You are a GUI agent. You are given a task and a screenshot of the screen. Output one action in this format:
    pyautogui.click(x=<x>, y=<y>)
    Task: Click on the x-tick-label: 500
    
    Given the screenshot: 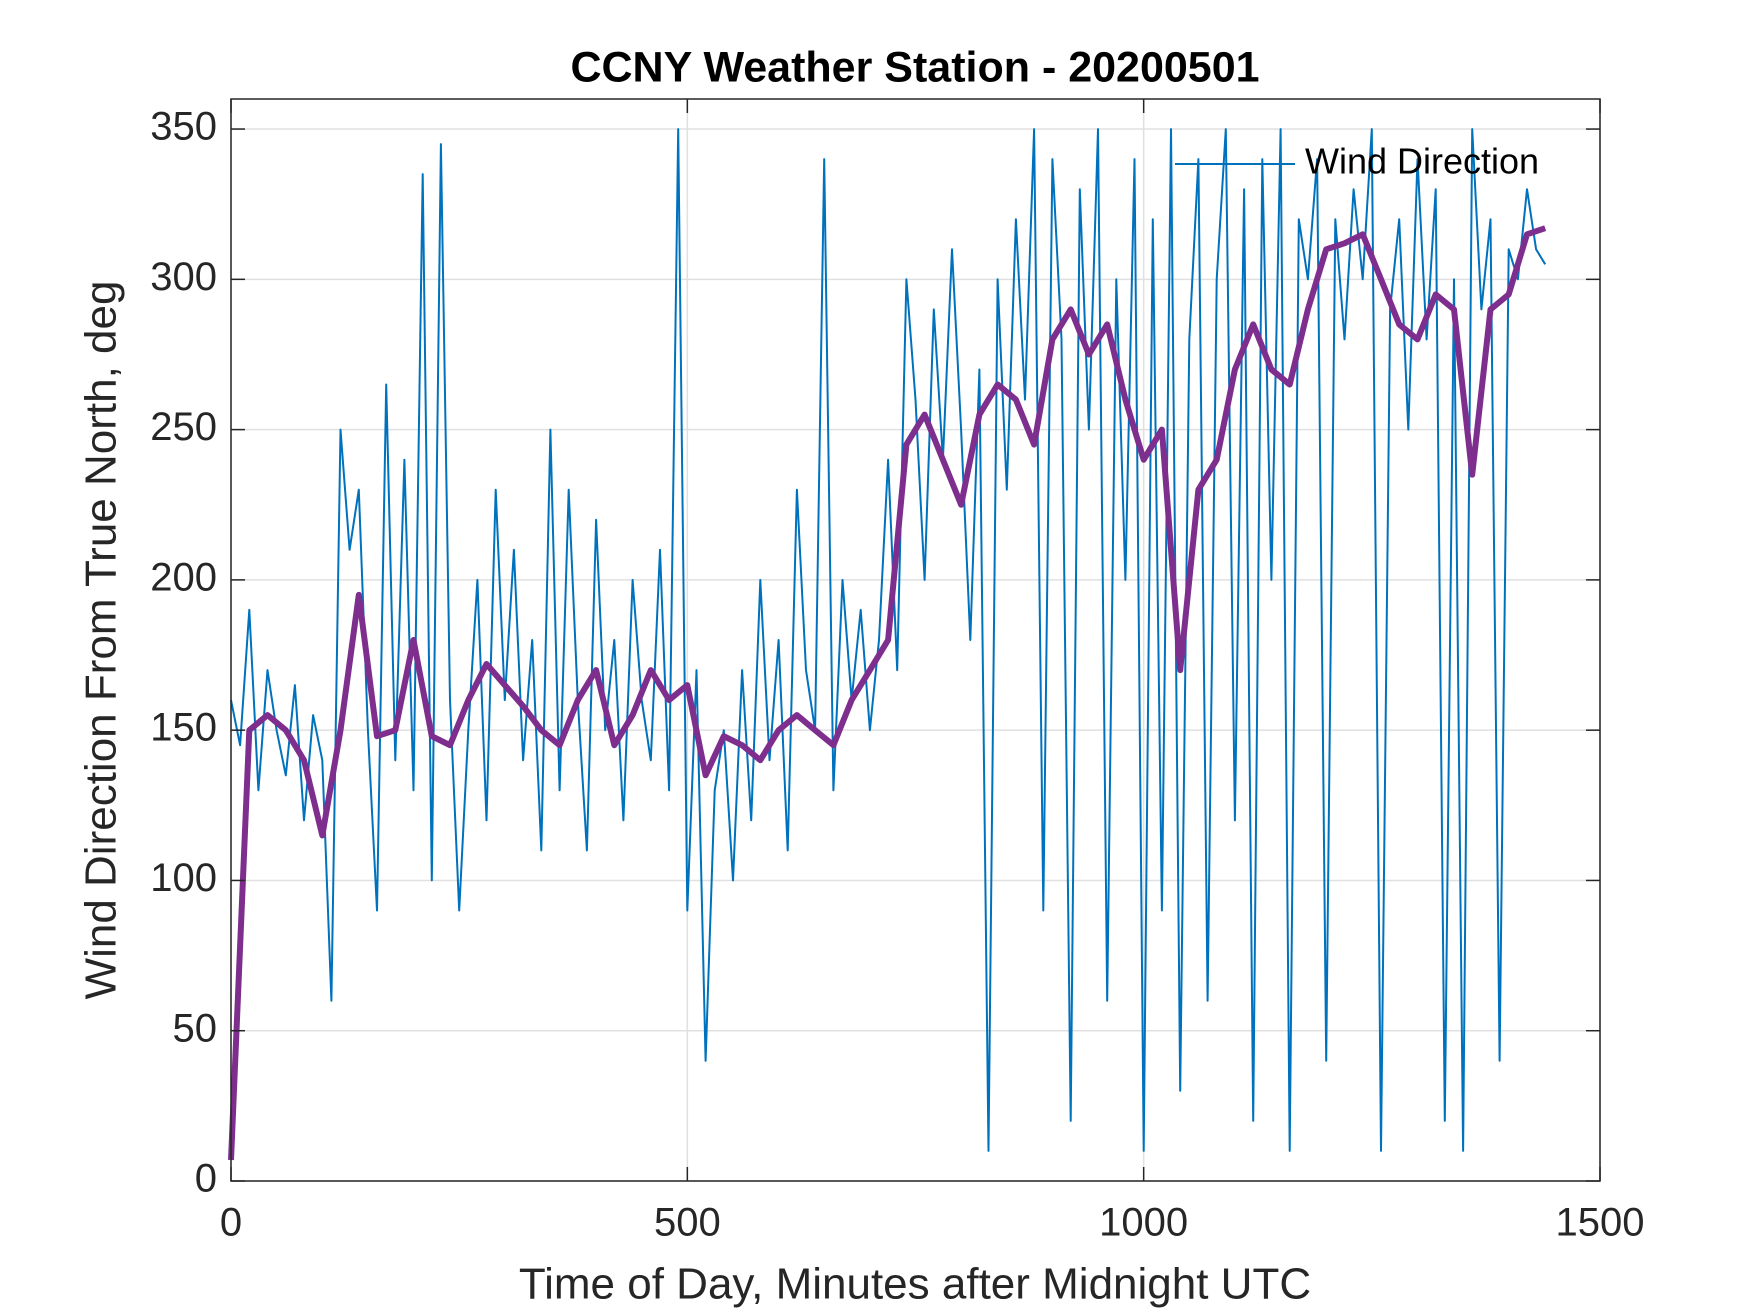 What is the action you would take?
    pyautogui.click(x=687, y=1223)
    